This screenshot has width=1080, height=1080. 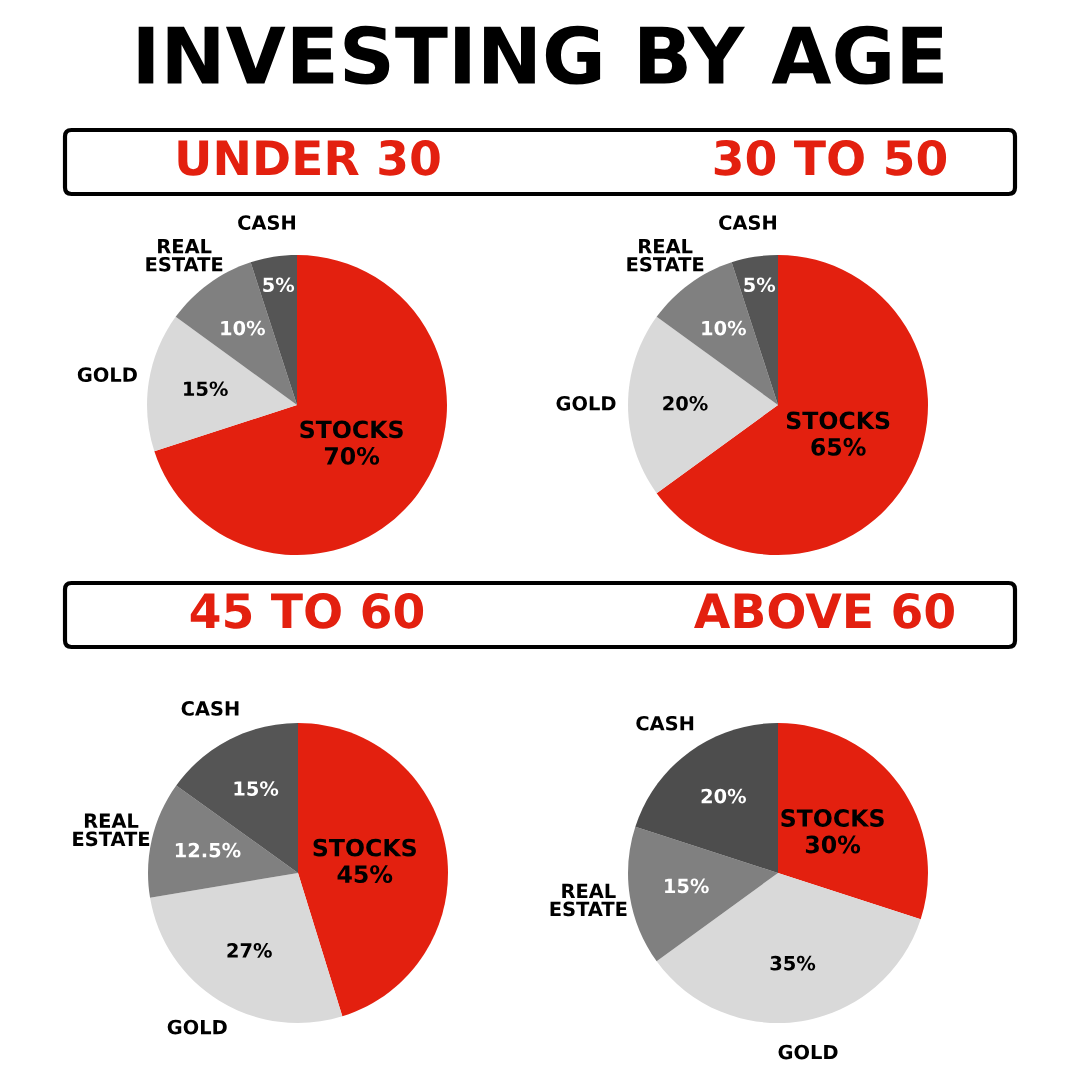 What do you see at coordinates (307, 610) in the screenshot?
I see `chart-title: 45 TO 60` at bounding box center [307, 610].